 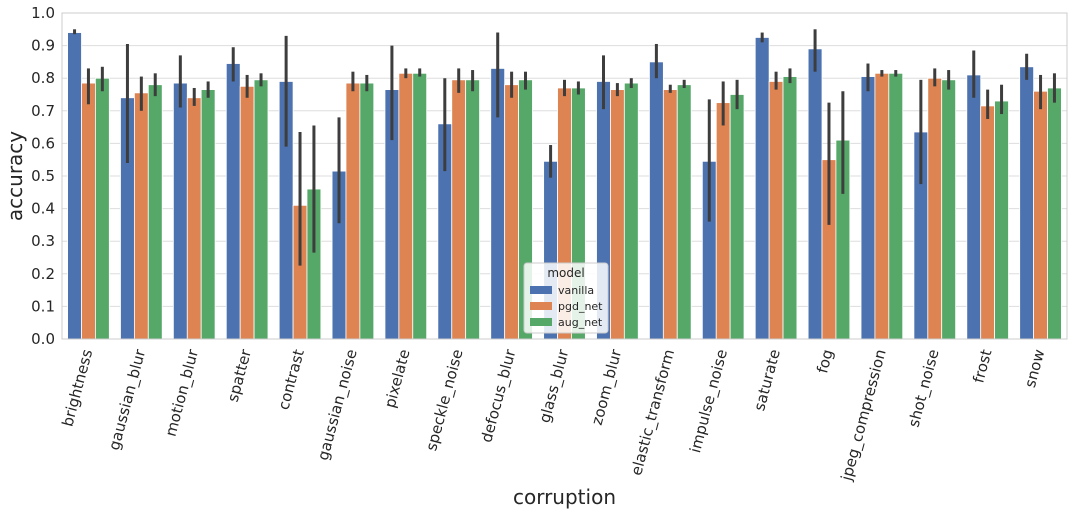 What do you see at coordinates (924, 388) in the screenshot?
I see `x-tick-label: shot_noise` at bounding box center [924, 388].